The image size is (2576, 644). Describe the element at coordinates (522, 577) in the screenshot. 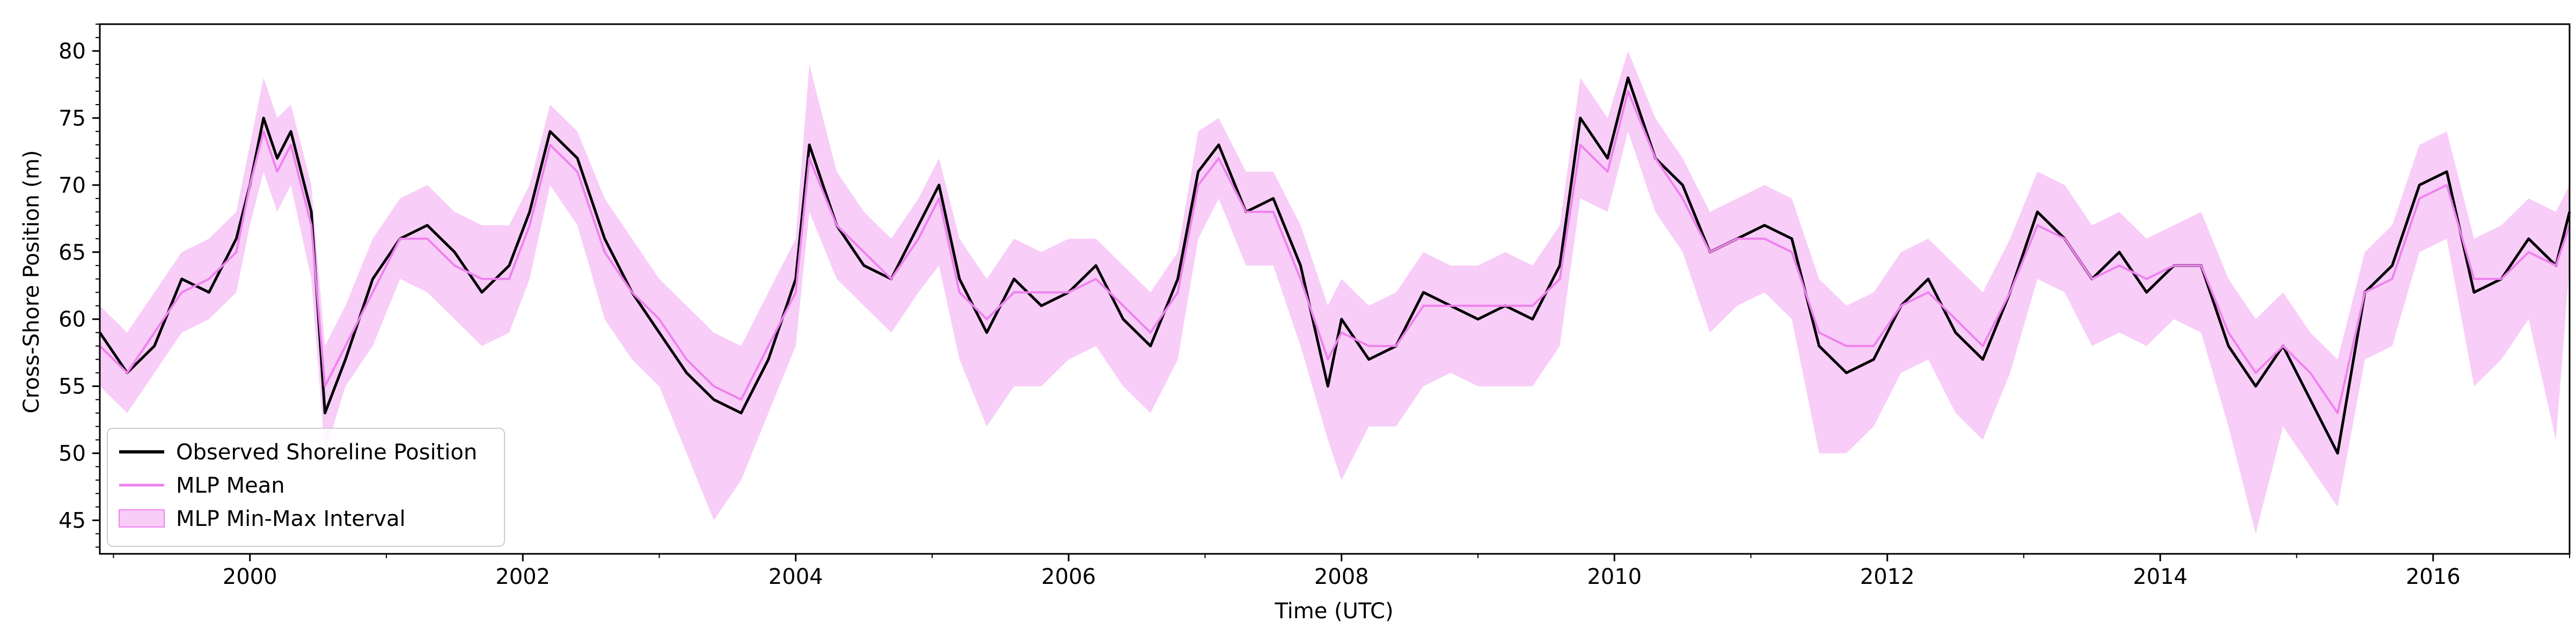

I see `x-tick-label: 2002` at that location.